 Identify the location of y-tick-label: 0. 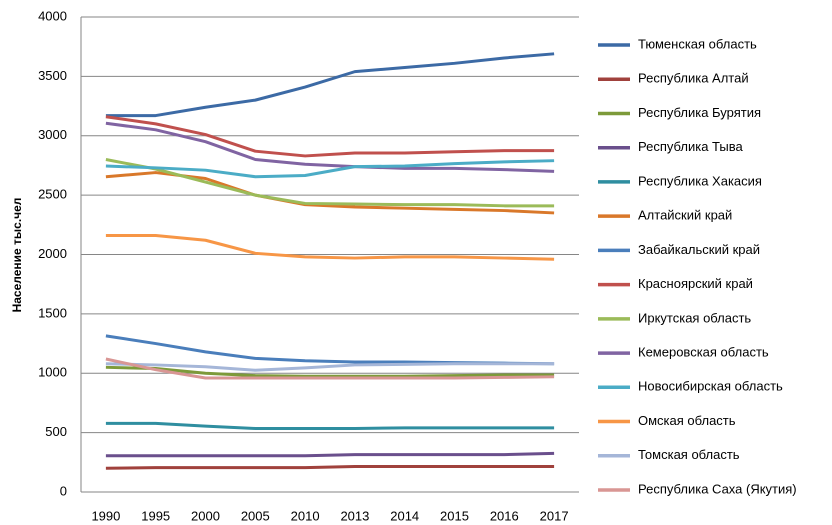
(63, 490).